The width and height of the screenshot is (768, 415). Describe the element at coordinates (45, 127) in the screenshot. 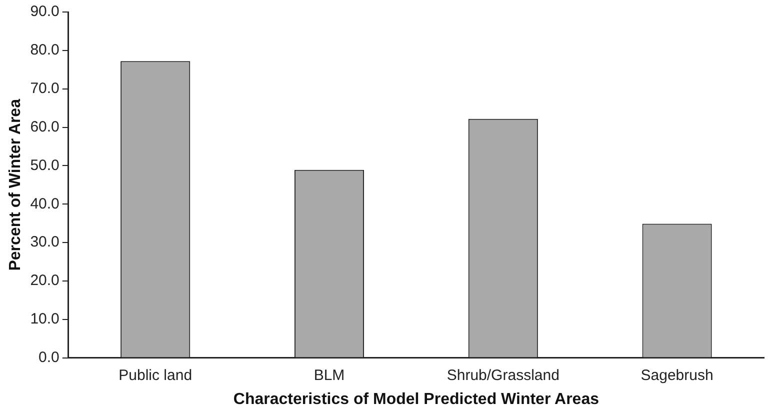

I see `y-tick-label: 60.0` at that location.